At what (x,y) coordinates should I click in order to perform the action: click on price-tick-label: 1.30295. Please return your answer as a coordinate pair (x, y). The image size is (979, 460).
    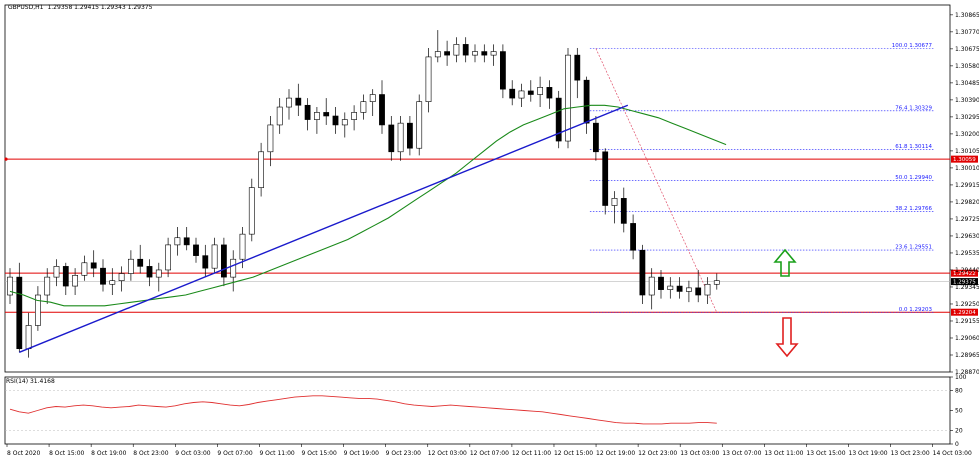
    Looking at the image, I should click on (967, 117).